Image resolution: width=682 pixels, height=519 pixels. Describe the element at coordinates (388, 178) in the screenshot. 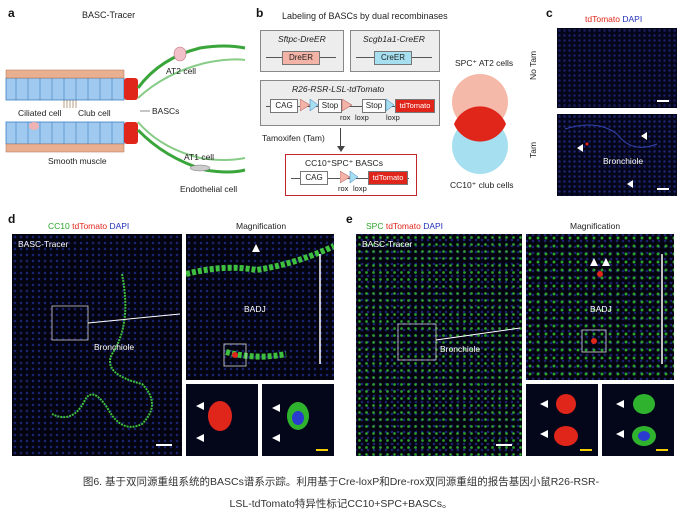

I see `tdtomato-box-2: tdTomato` at that location.